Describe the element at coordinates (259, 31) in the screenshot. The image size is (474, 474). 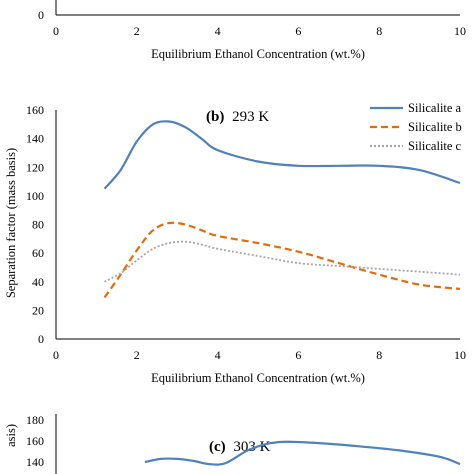
I see `panel-a-x-ticks: 0 2 4 6 8 10` at that location.